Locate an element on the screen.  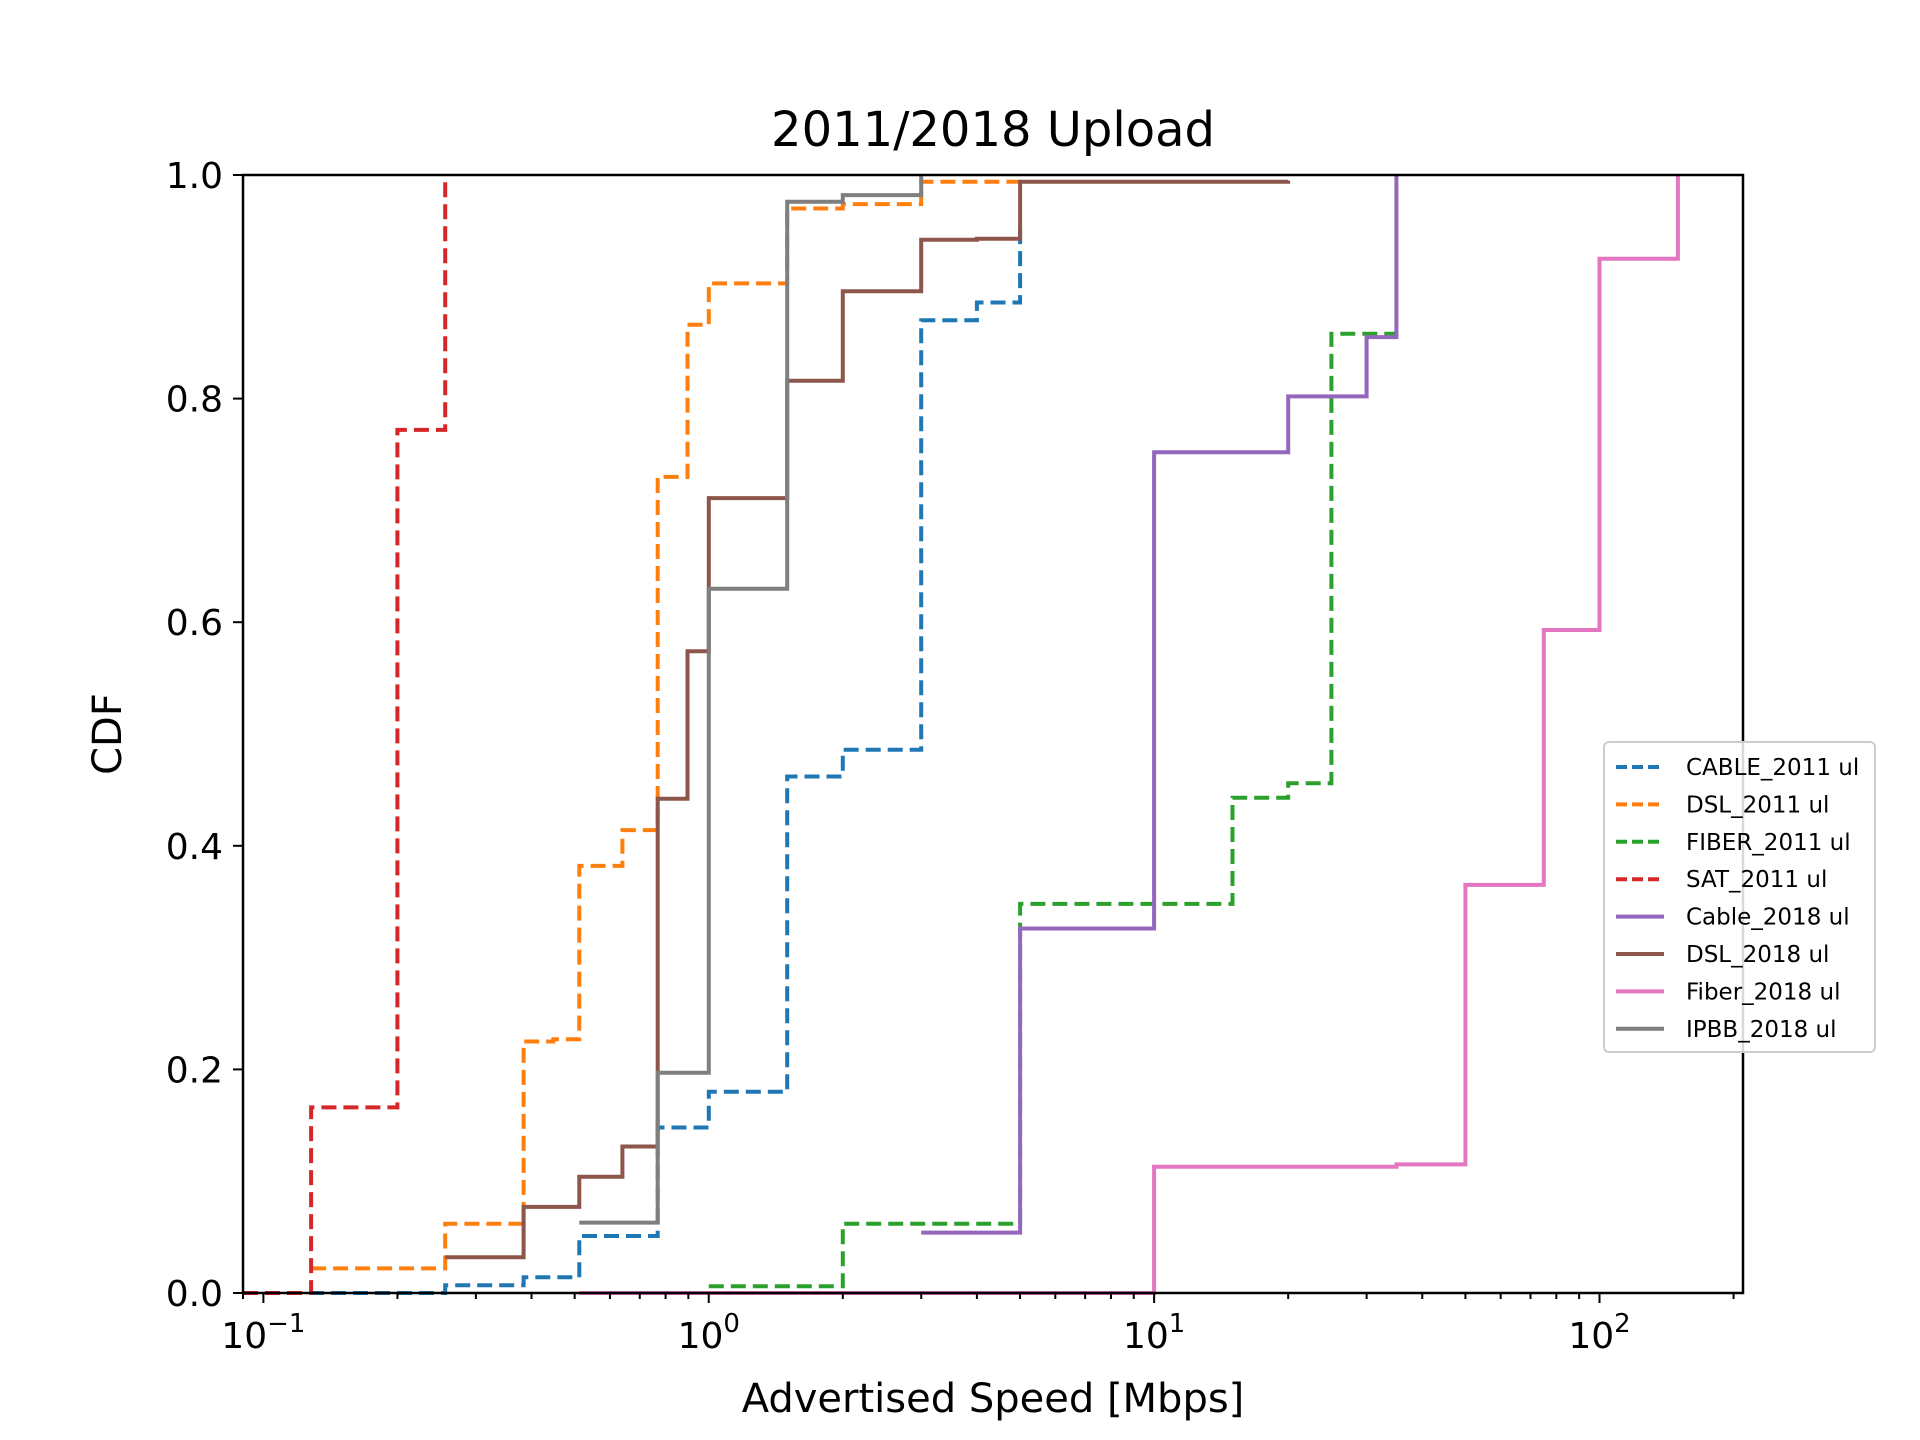
y-tick-label-4: 0.8 is located at coordinates (194, 400).